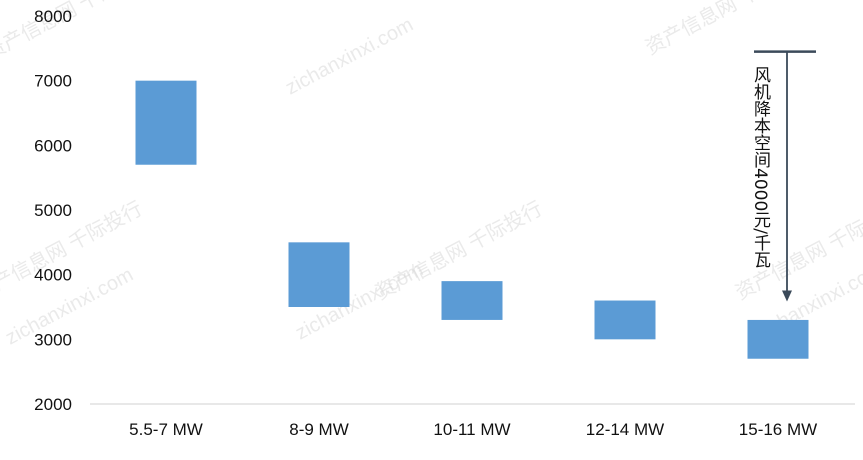 The height and width of the screenshot is (460, 863). Describe the element at coordinates (625, 429) in the screenshot. I see `x-tick-label: 12-14 MW` at that location.